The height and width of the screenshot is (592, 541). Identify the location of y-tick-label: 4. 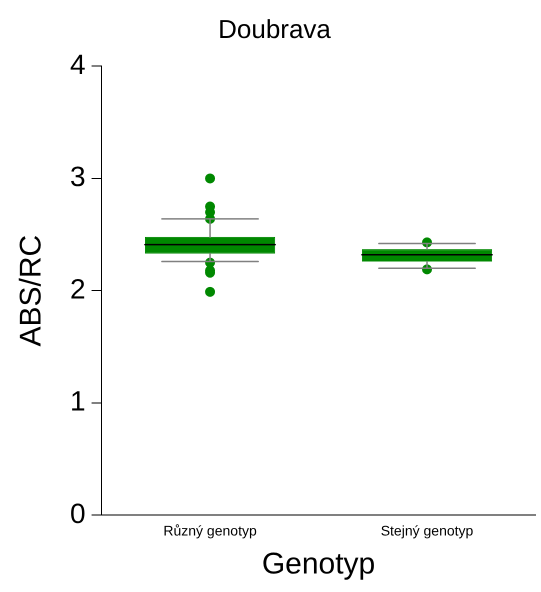
(78, 64).